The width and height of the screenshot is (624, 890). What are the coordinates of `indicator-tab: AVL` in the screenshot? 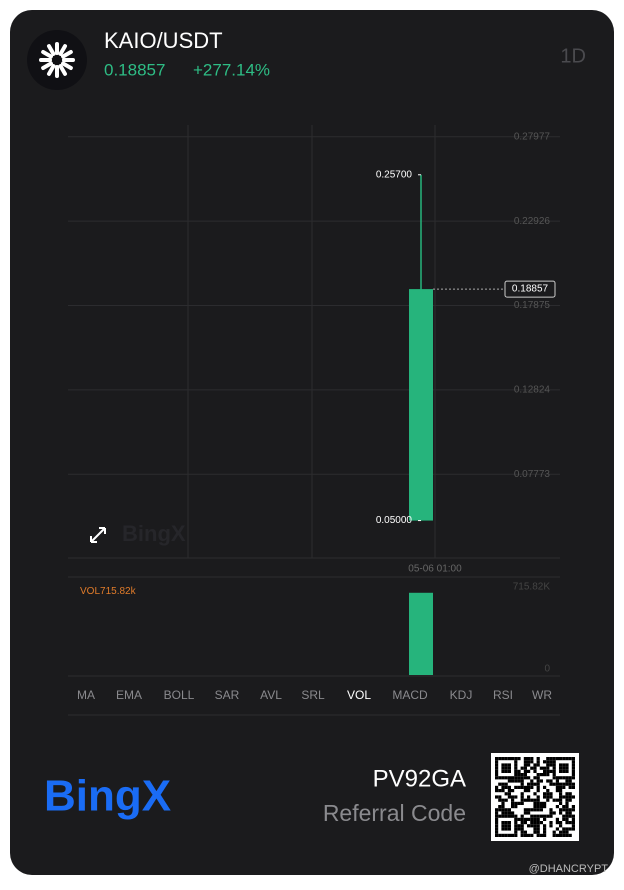 It's located at (271, 695).